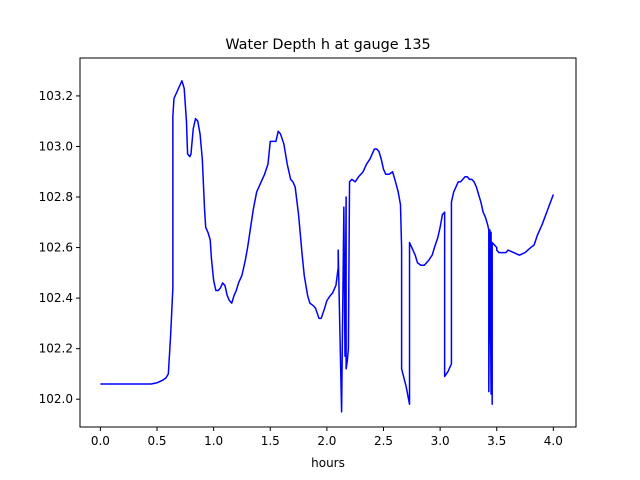  I want to click on x-tick-label: 4.0, so click(553, 441).